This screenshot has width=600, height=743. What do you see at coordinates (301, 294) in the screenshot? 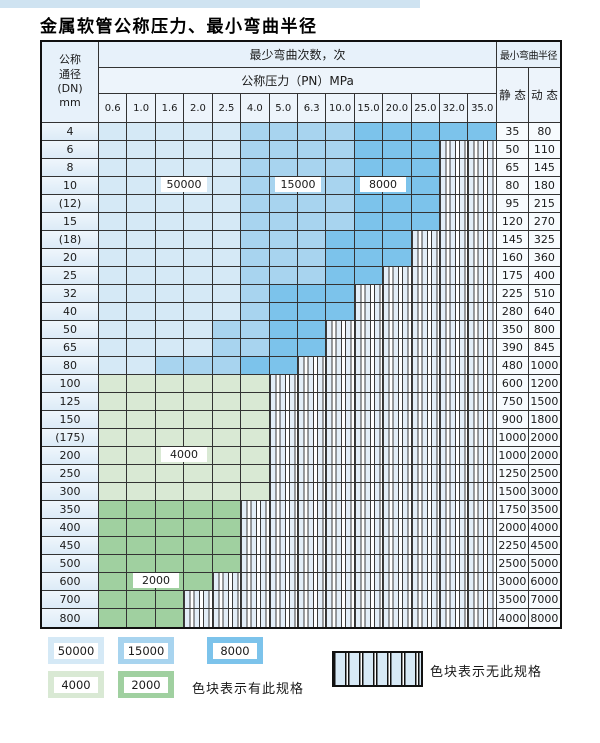
I see `table-row: 32 225 510` at bounding box center [301, 294].